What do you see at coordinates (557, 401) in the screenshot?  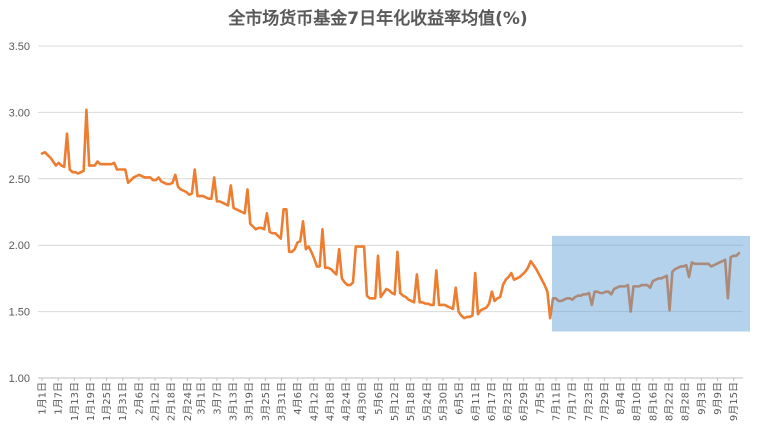 I see `x-tick-label: 7月11日` at bounding box center [557, 401].